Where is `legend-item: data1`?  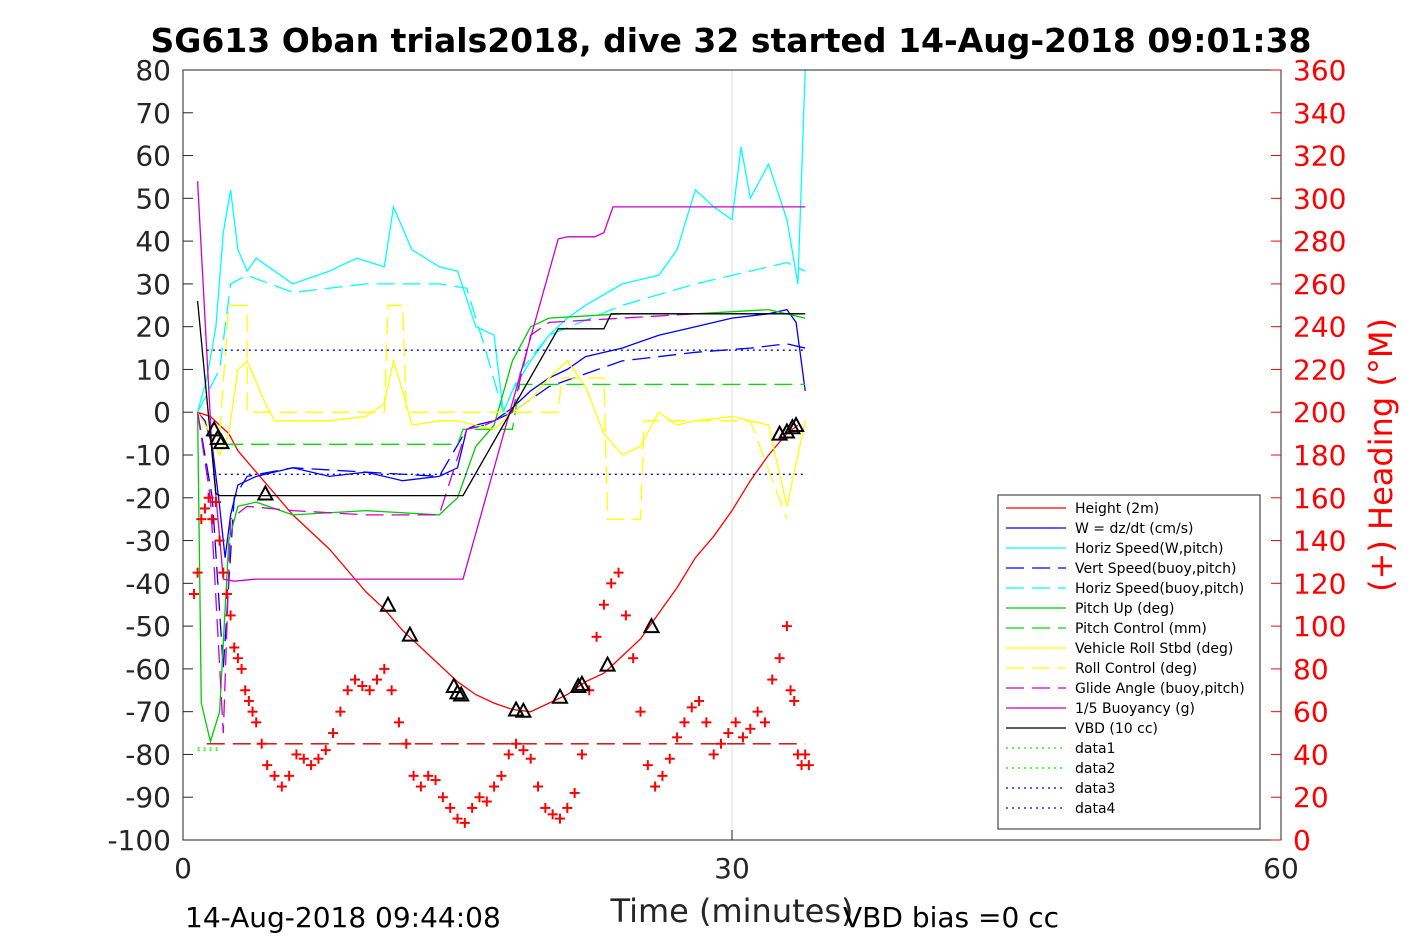
legend-item: data1 is located at coordinates (1060, 749).